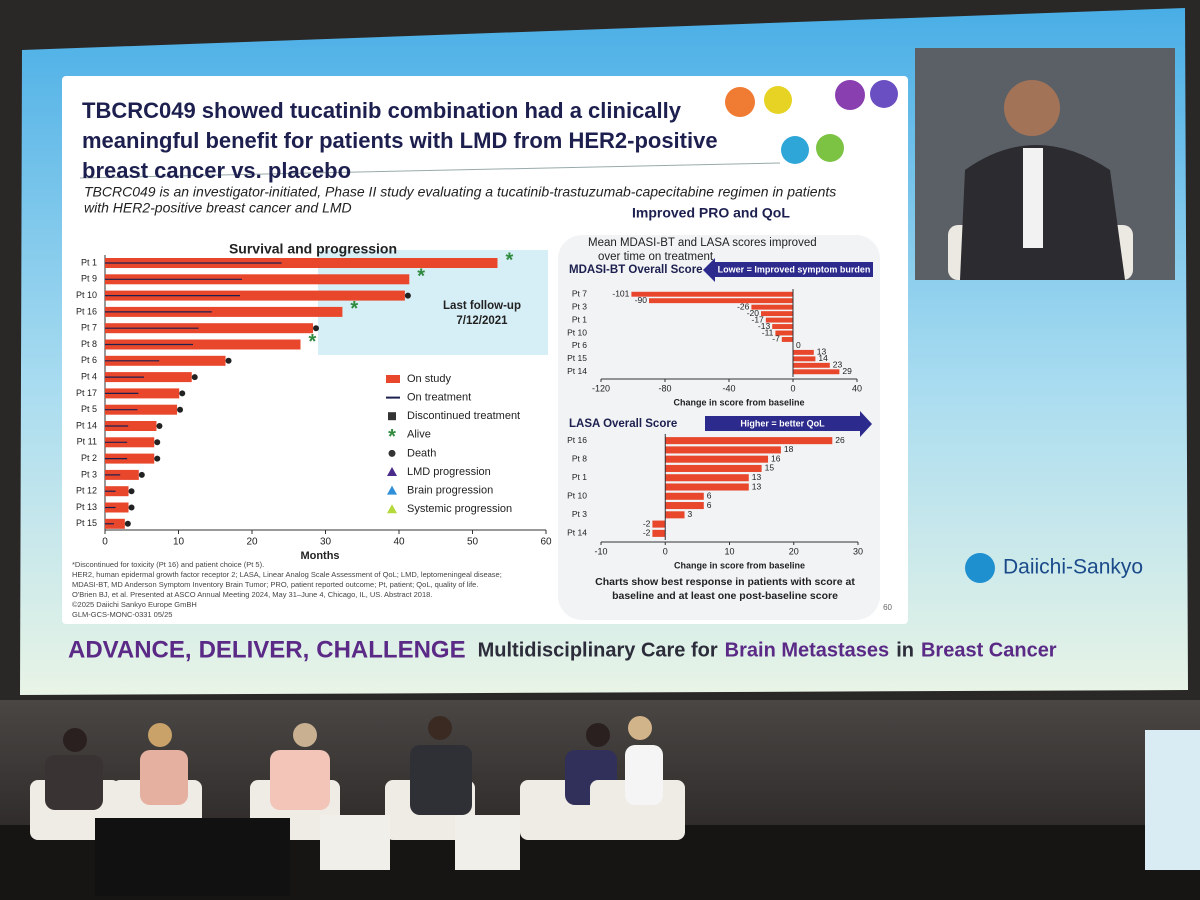 The width and height of the screenshot is (1200, 900). What do you see at coordinates (647, 523) in the screenshot?
I see `value-label: -2` at bounding box center [647, 523].